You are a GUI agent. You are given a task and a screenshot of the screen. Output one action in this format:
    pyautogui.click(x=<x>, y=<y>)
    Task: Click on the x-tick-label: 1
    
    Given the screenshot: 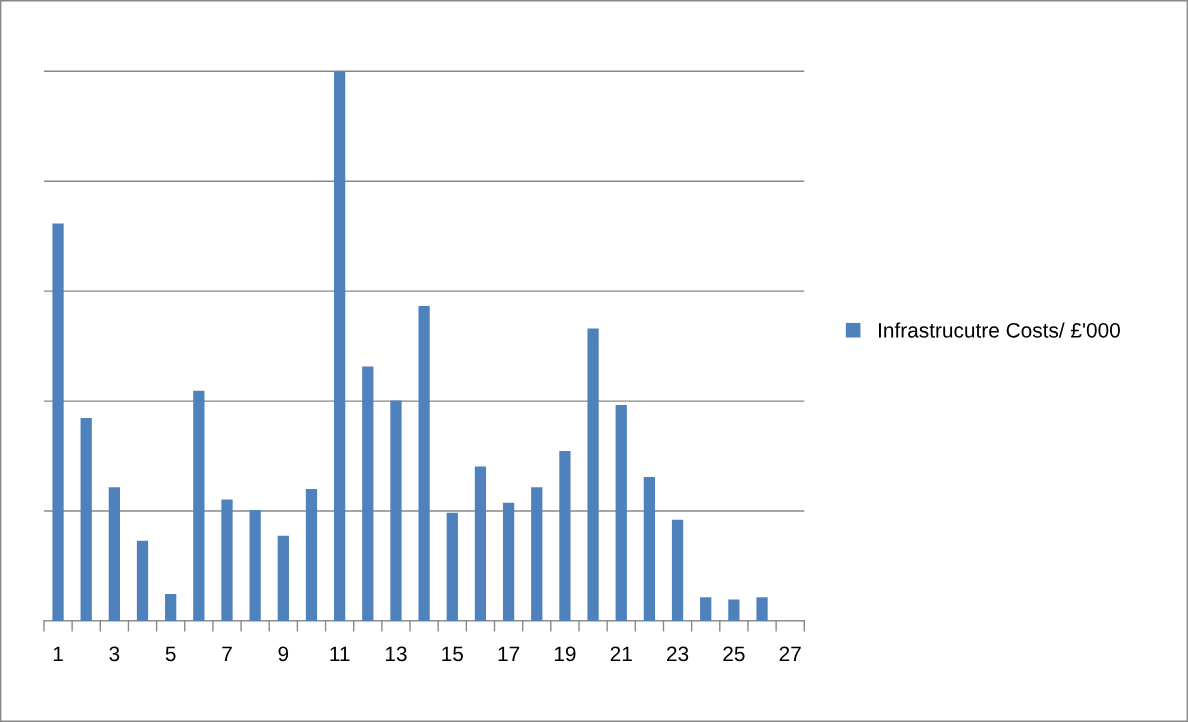 What is the action you would take?
    pyautogui.click(x=58, y=654)
    